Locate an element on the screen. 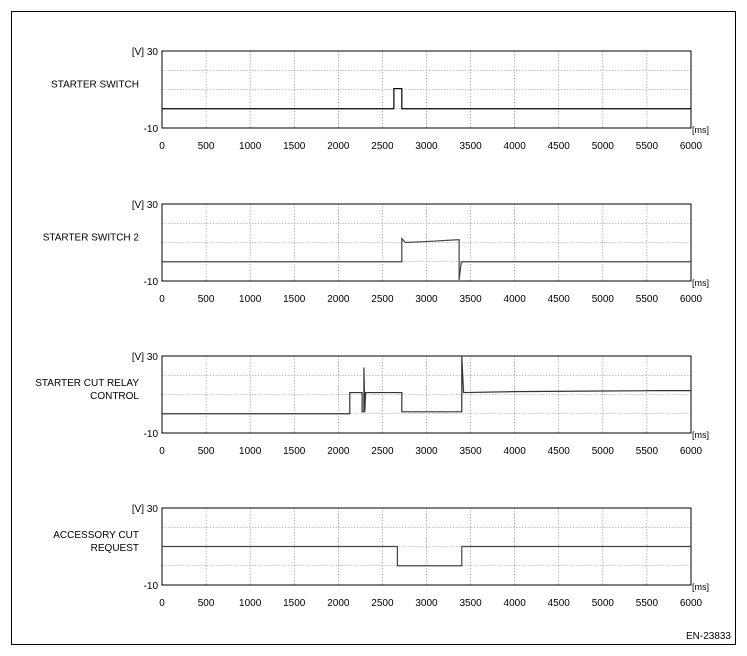 This screenshot has width=747, height=656. figure-id: EN-23833 is located at coordinates (708, 636).